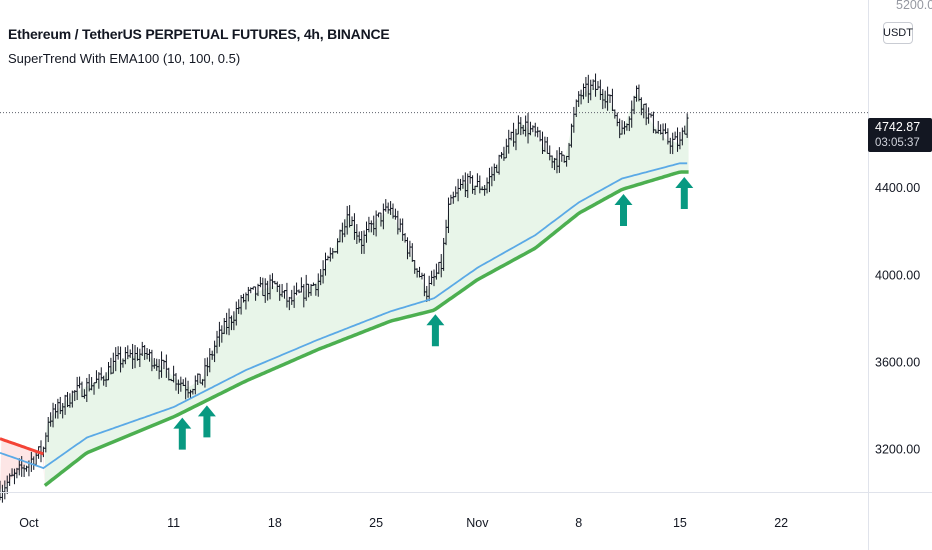 This screenshot has width=932, height=550. What do you see at coordinates (897, 449) in the screenshot?
I see `y-tick-label: 3200.00` at bounding box center [897, 449].